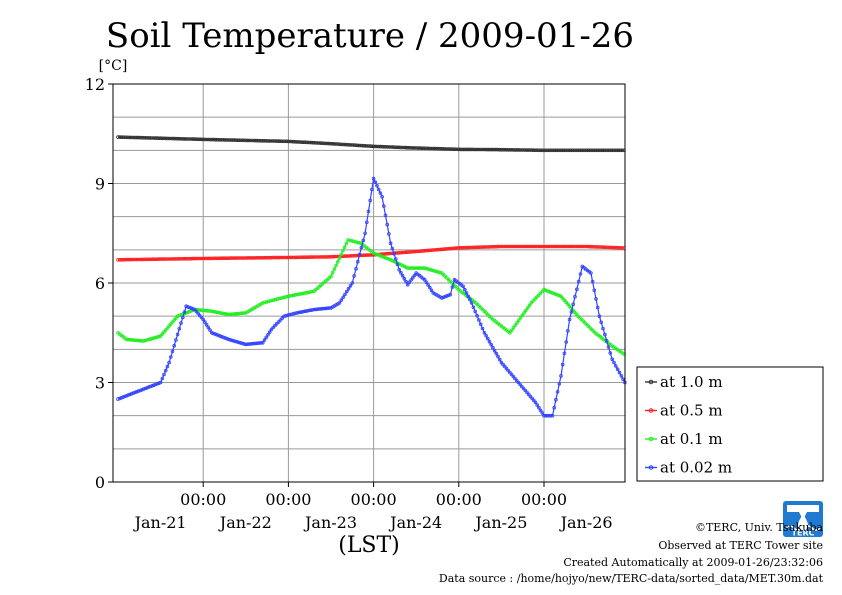 The width and height of the screenshot is (842, 595). What do you see at coordinates (160, 522) in the screenshot?
I see `x-date-label-0: Jan-21` at bounding box center [160, 522].